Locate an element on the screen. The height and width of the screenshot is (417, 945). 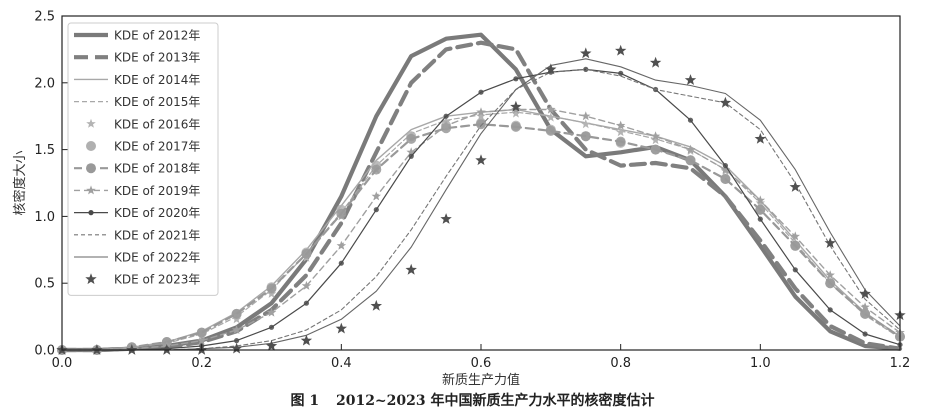
y-axis-title: 核密度大小 is located at coordinates (20, 182).